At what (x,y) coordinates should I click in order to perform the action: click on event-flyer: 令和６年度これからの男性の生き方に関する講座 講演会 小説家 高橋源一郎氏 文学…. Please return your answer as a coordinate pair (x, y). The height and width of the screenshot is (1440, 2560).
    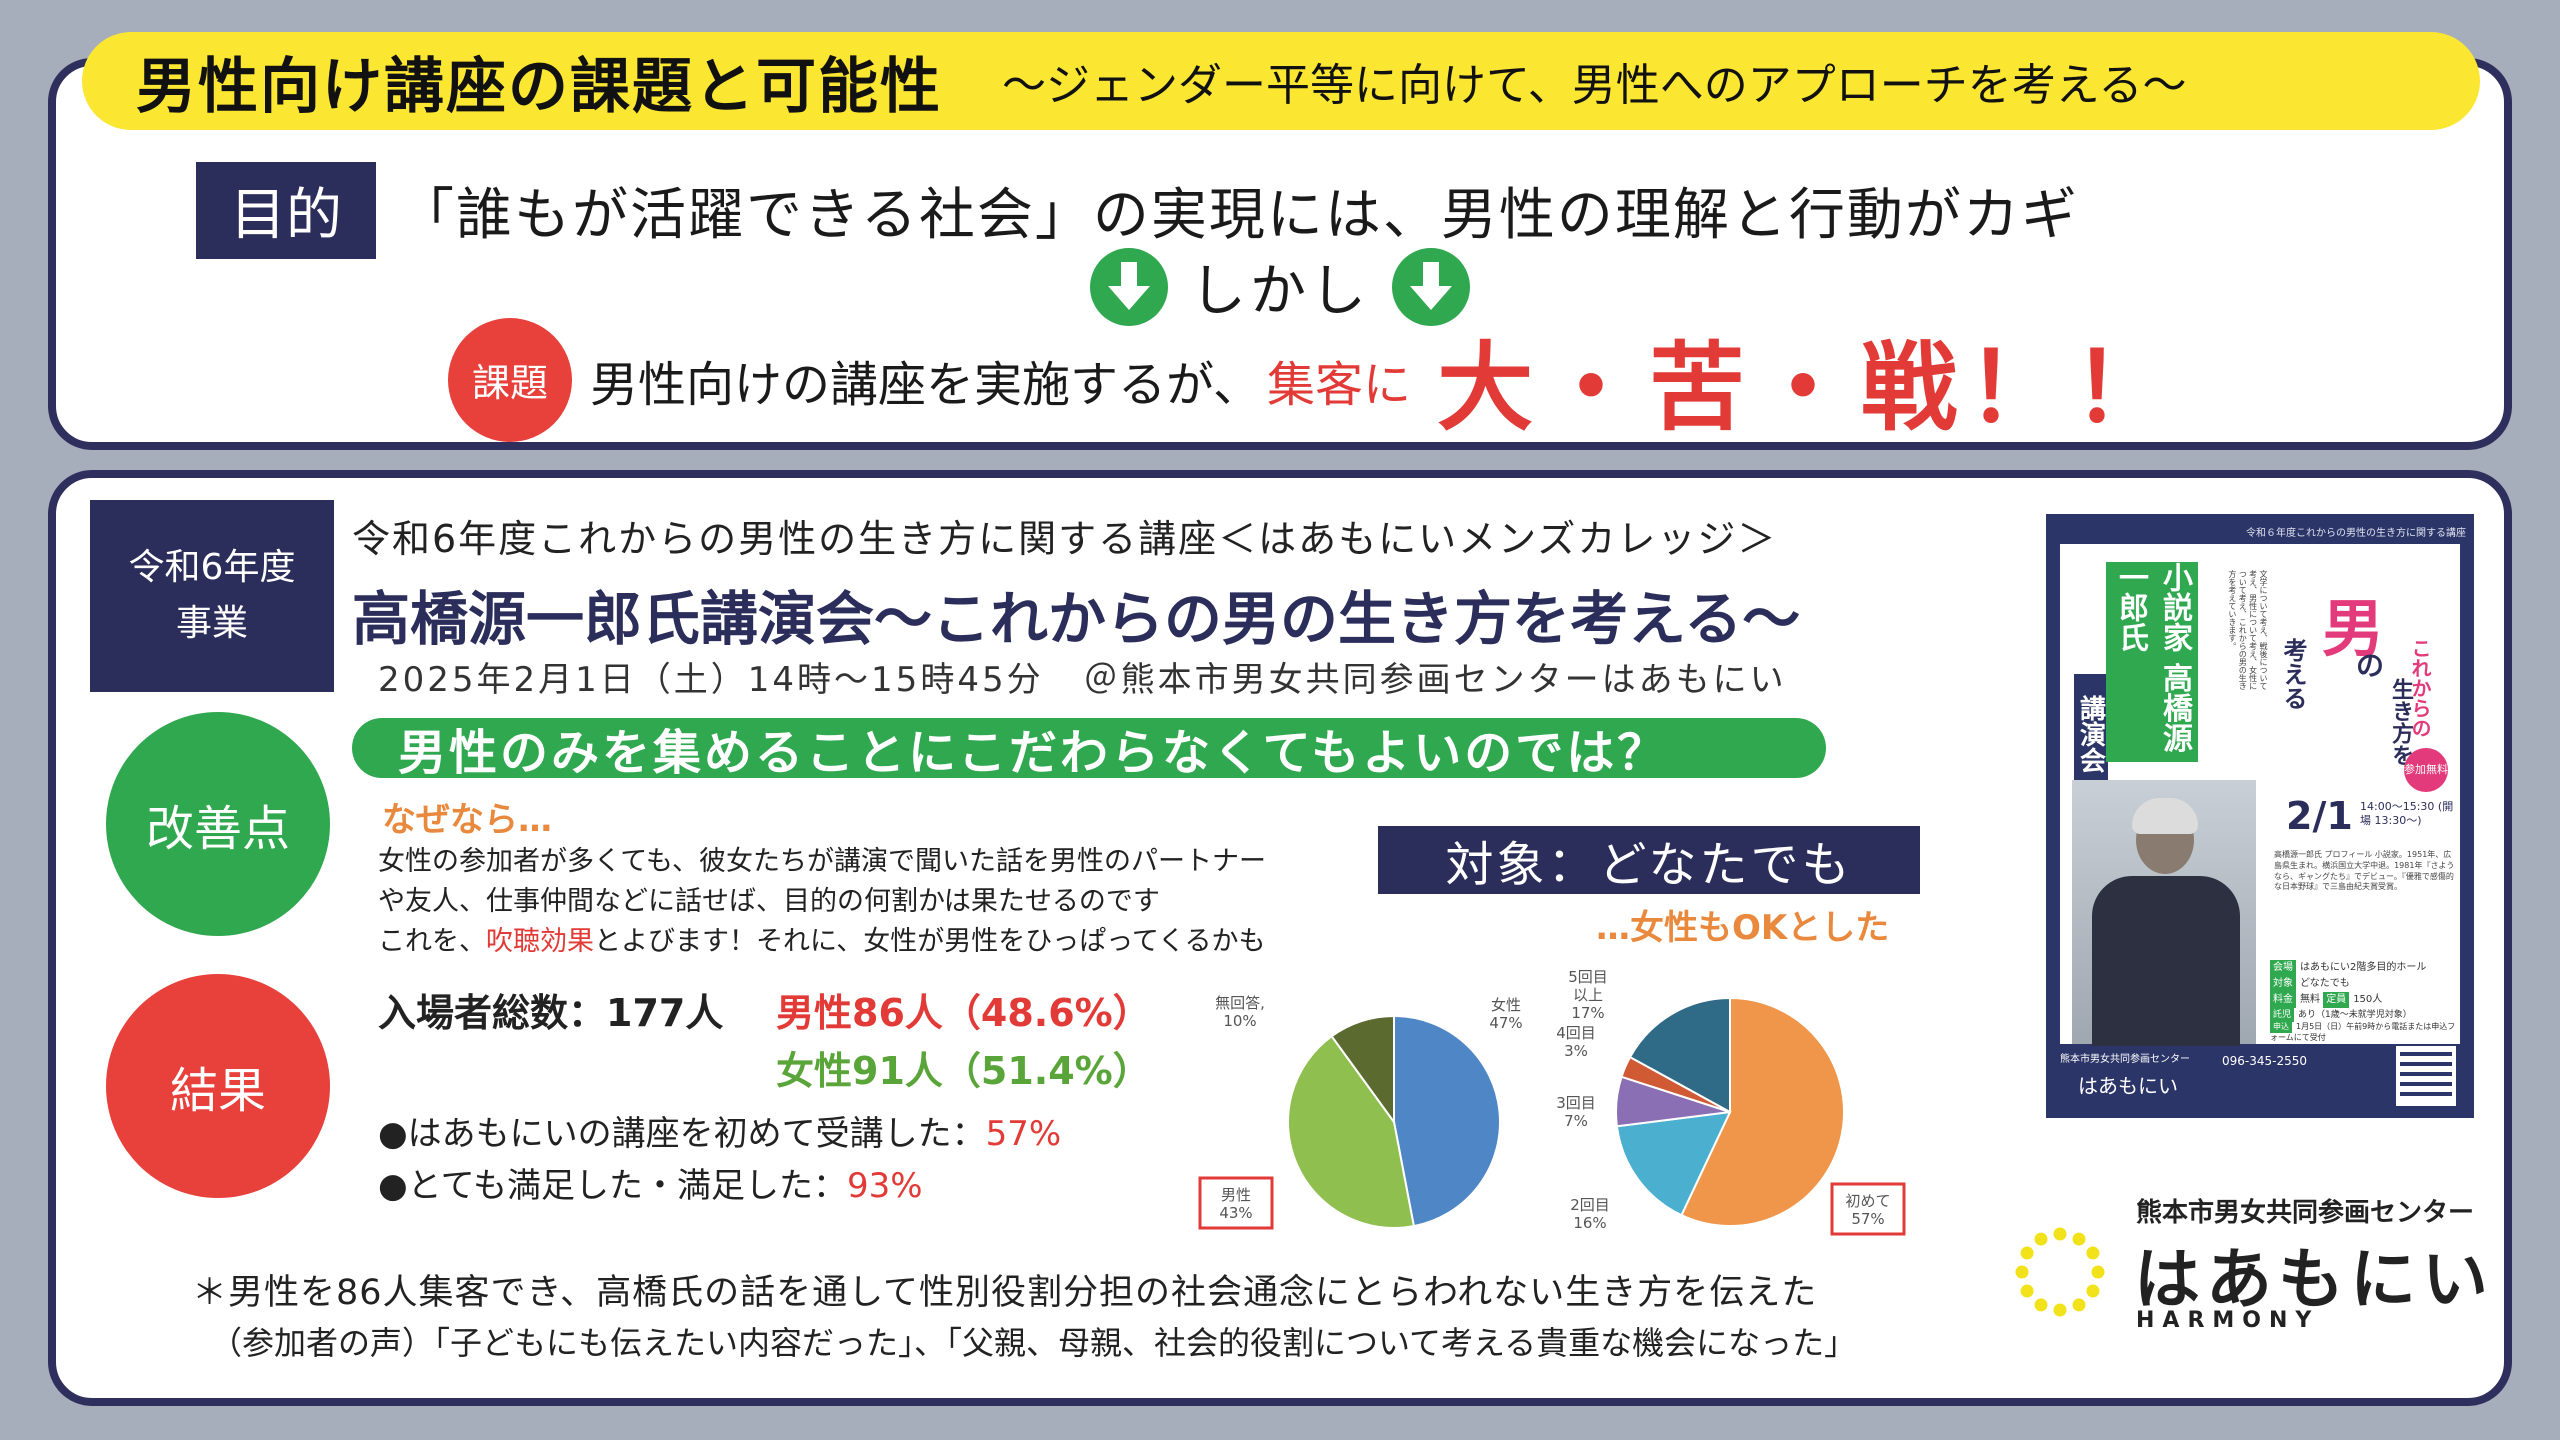
    Looking at the image, I should click on (2260, 816).